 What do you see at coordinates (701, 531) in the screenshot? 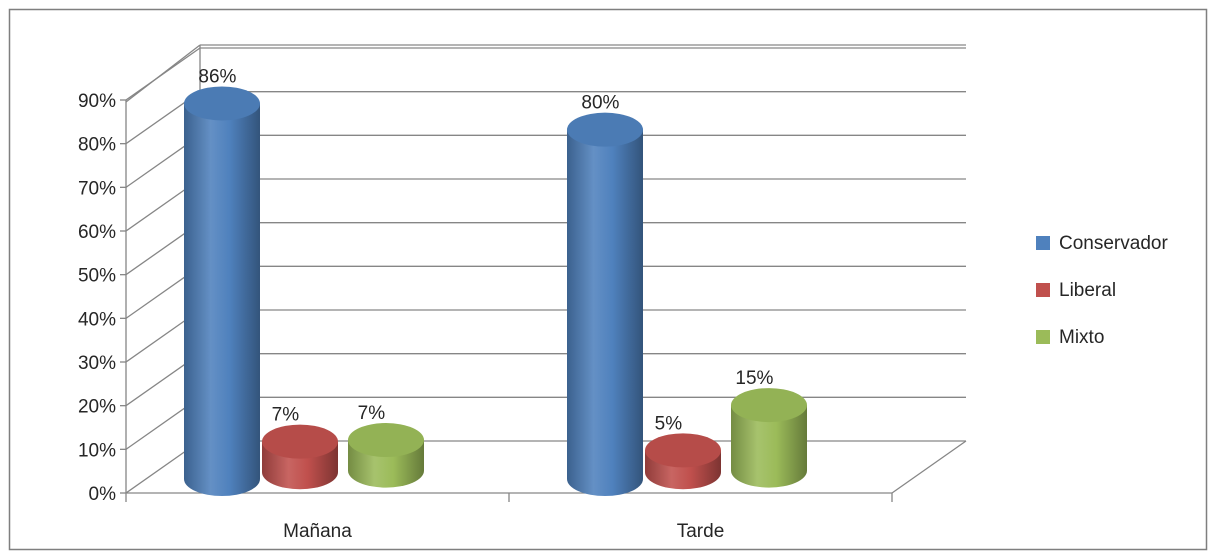
I see `x-category-label: Tarde` at bounding box center [701, 531].